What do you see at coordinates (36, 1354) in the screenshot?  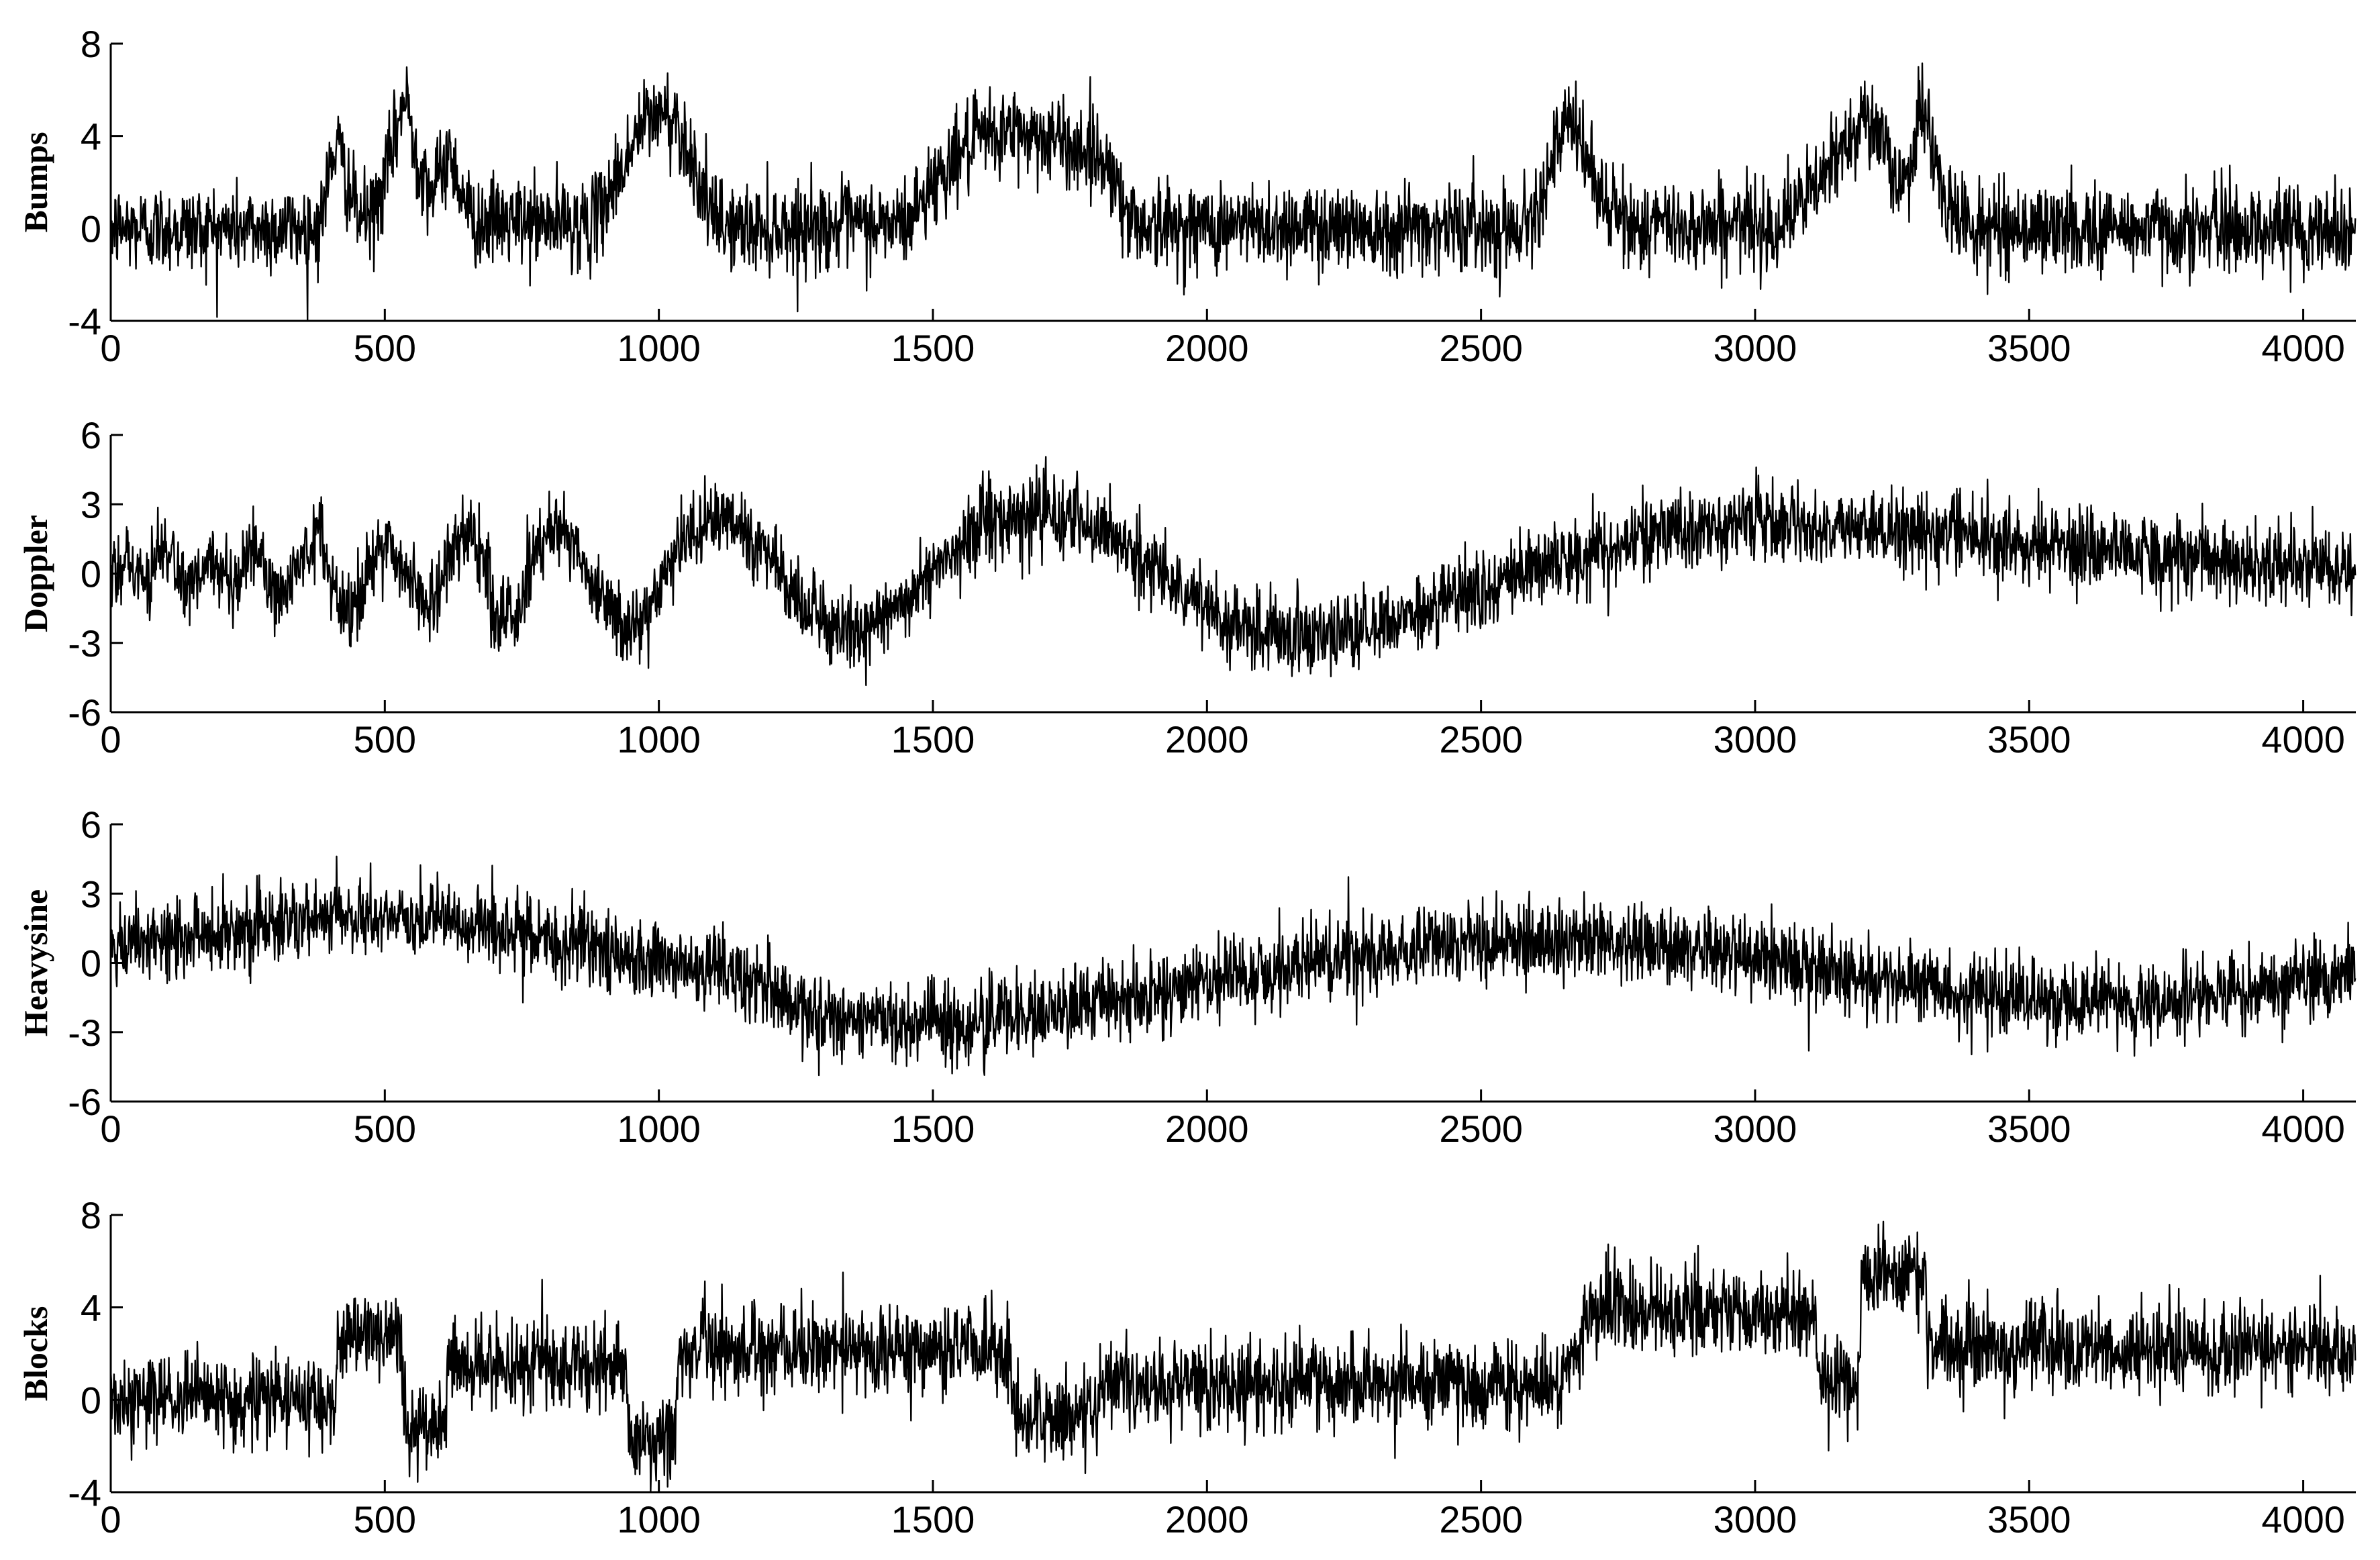 I see `y-axis-label: Blocks` at bounding box center [36, 1354].